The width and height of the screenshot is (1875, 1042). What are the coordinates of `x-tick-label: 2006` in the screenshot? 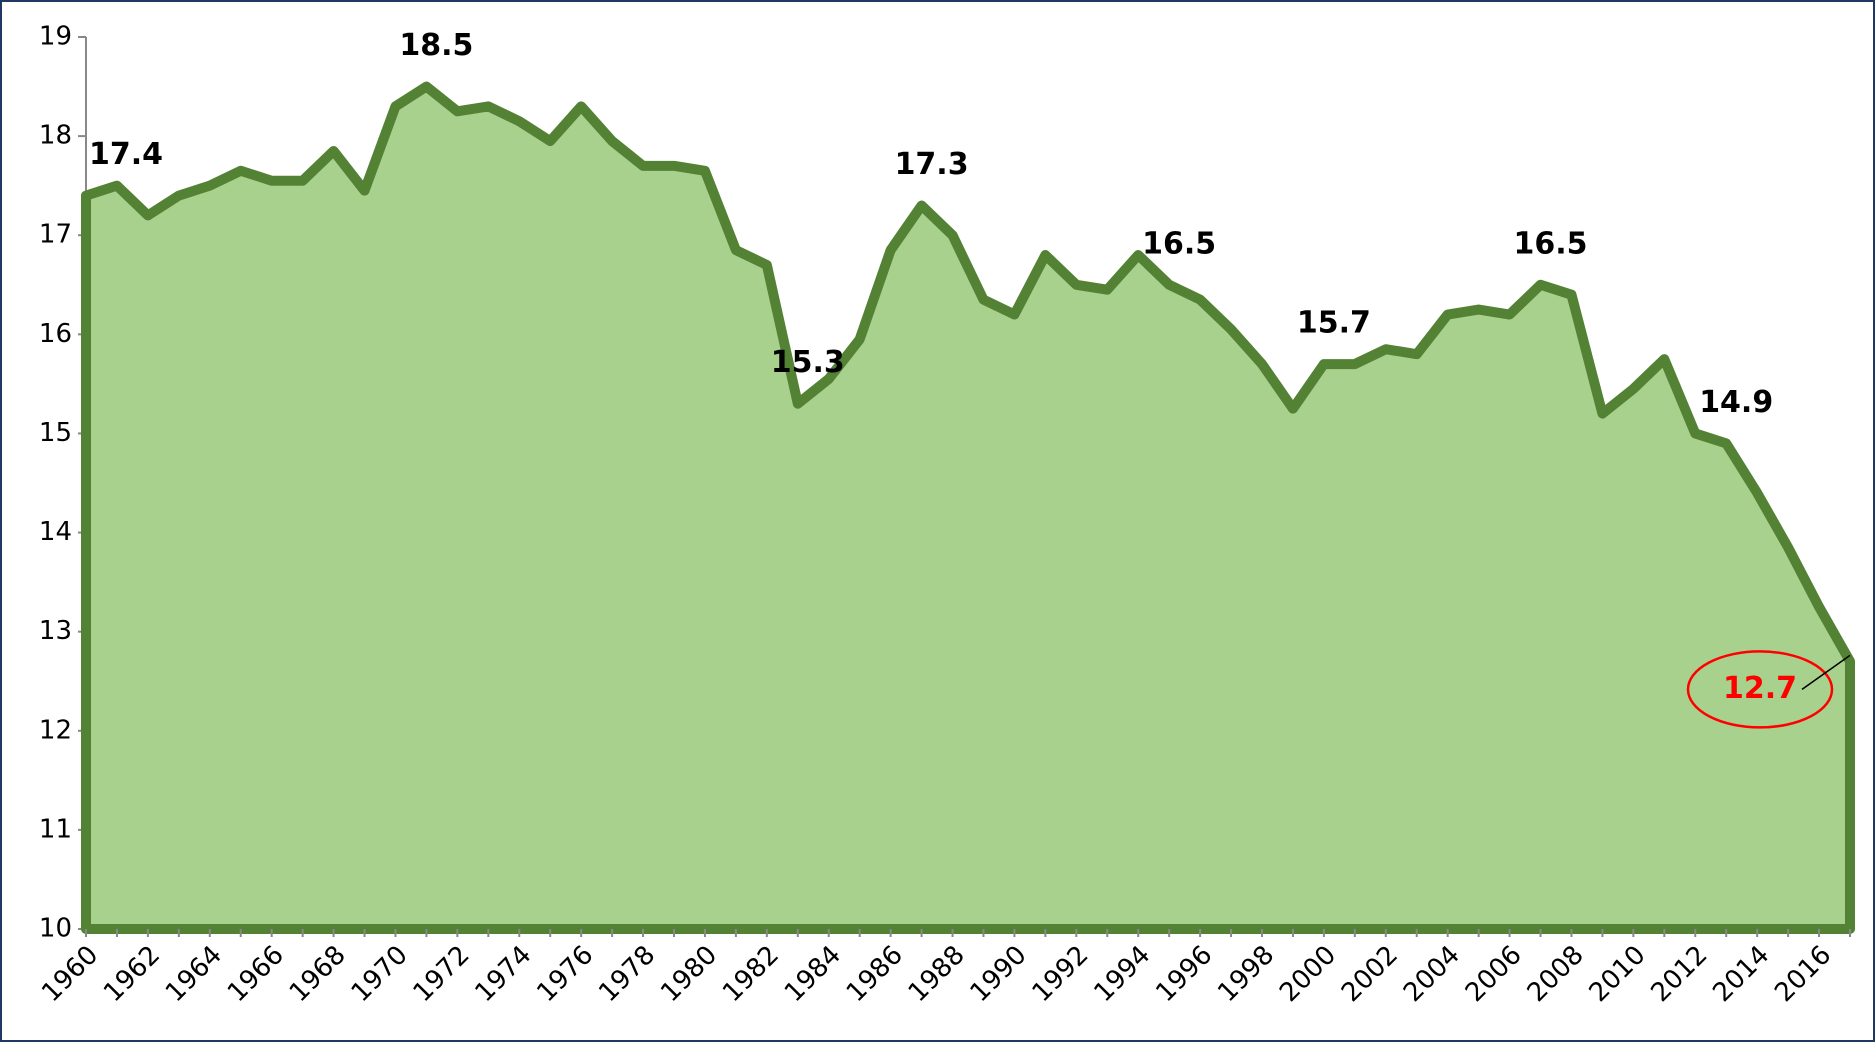 It's located at (1494, 974).